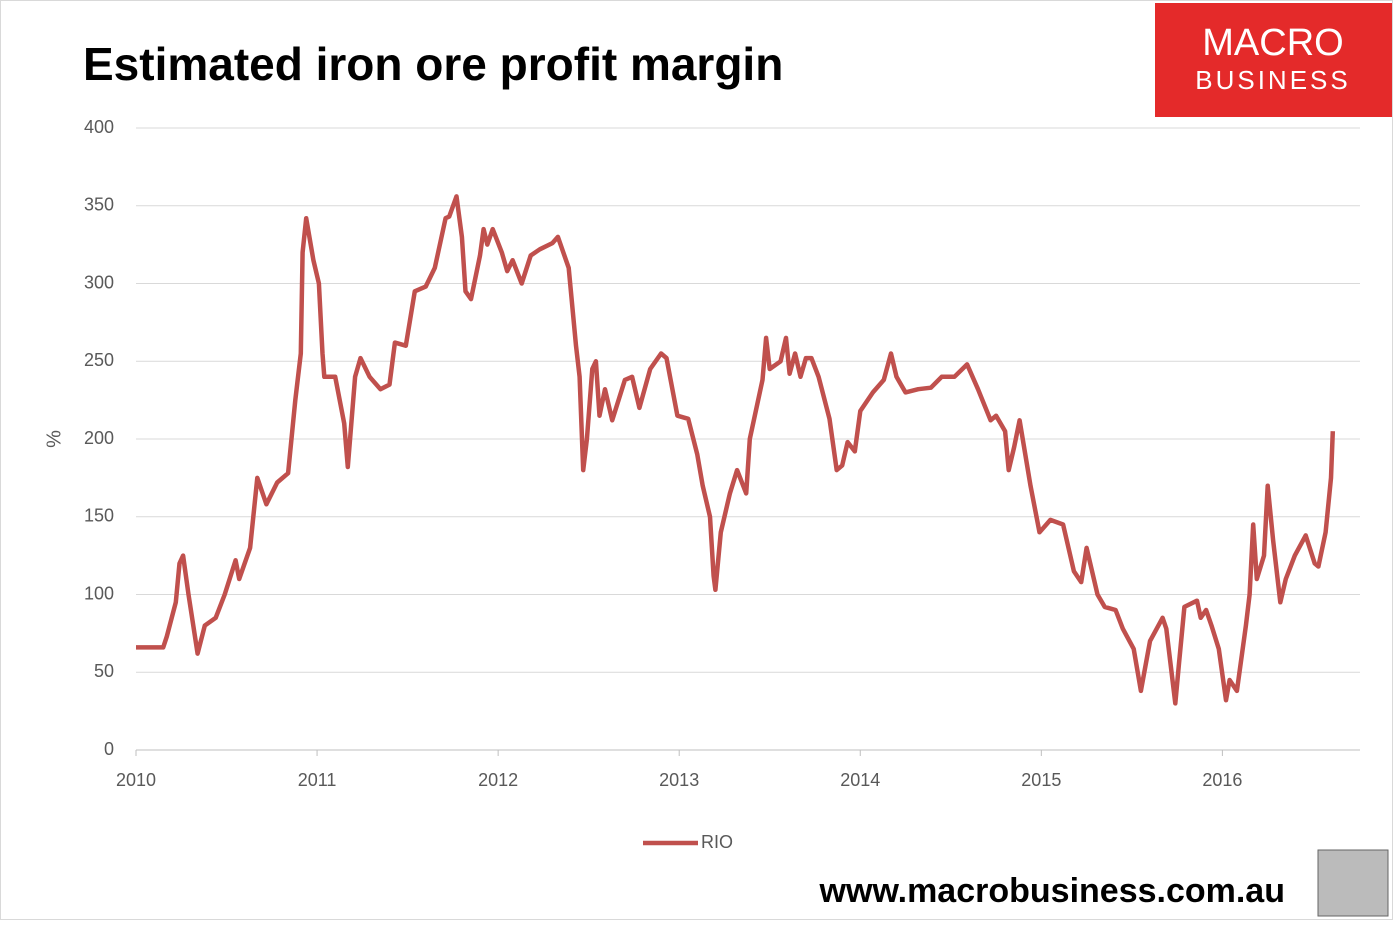 This screenshot has height=925, width=1393. Describe the element at coordinates (1041, 780) in the screenshot. I see `x-tick-label: 2015` at that location.